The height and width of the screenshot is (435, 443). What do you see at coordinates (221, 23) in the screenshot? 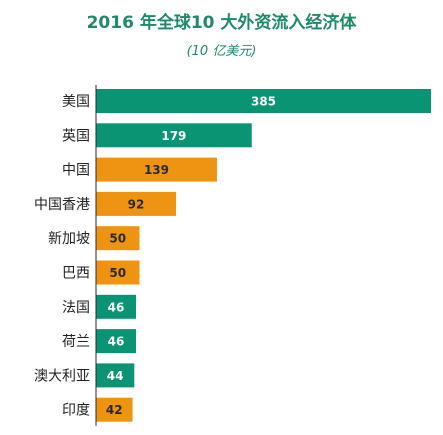
I see `chart-title: 2016 年全球10 大外资流入经济体` at bounding box center [221, 23].